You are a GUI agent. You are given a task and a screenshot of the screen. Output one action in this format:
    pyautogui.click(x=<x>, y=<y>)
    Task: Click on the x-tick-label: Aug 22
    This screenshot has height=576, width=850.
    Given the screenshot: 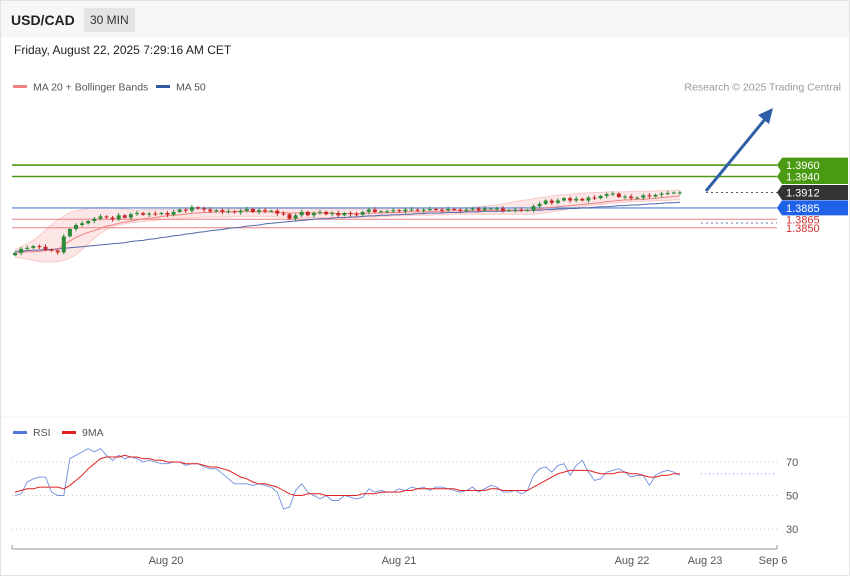 What is the action you would take?
    pyautogui.click(x=632, y=561)
    